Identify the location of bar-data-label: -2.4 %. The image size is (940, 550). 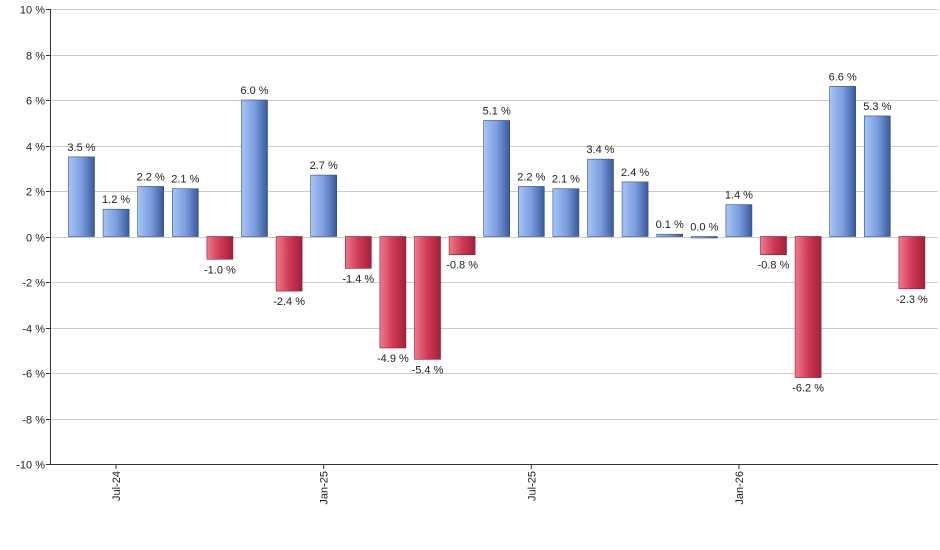
(289, 302).